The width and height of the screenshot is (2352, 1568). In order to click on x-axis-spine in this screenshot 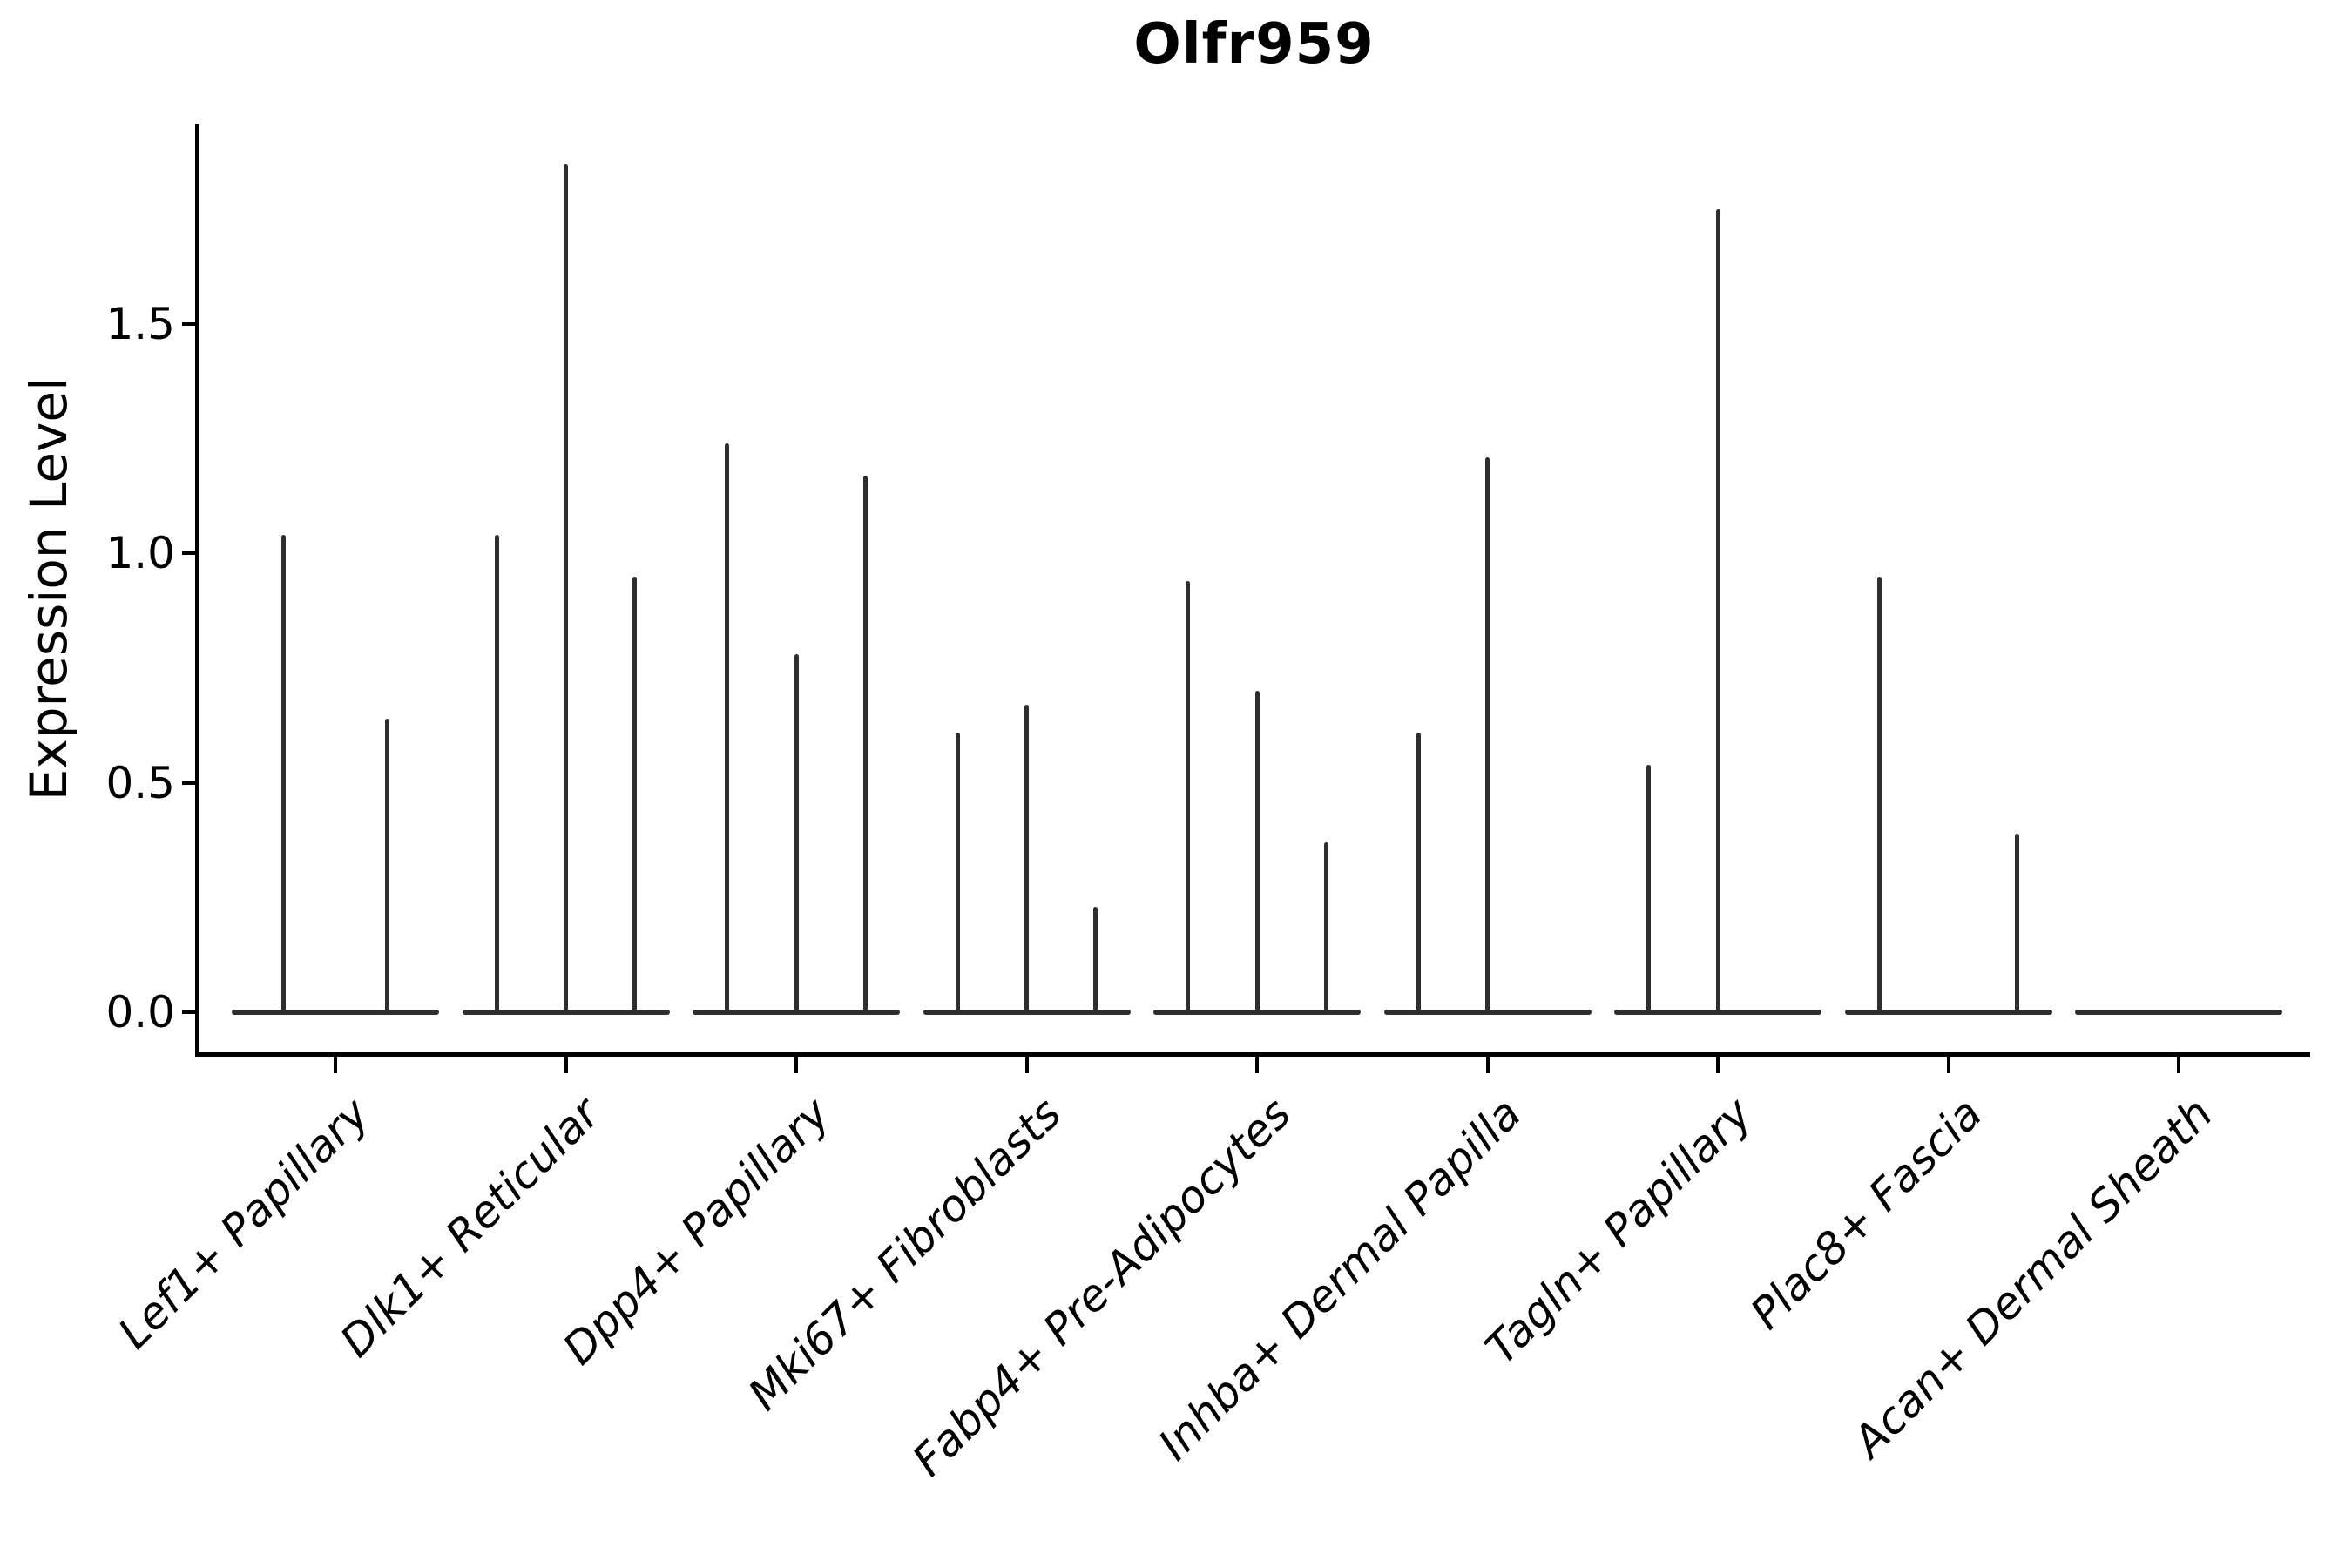, I will do `click(1252, 1054)`.